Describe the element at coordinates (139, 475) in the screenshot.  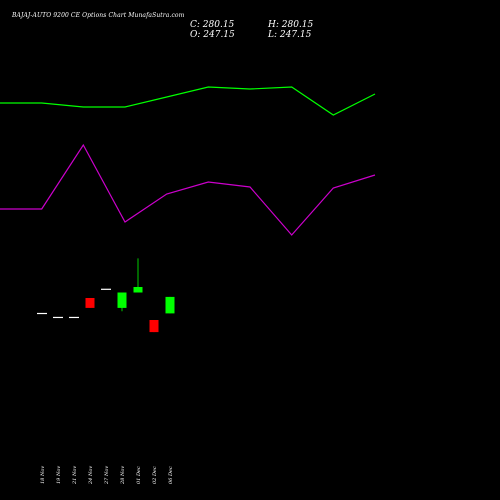
I see `x-tick-label: 01 Dec` at that location.